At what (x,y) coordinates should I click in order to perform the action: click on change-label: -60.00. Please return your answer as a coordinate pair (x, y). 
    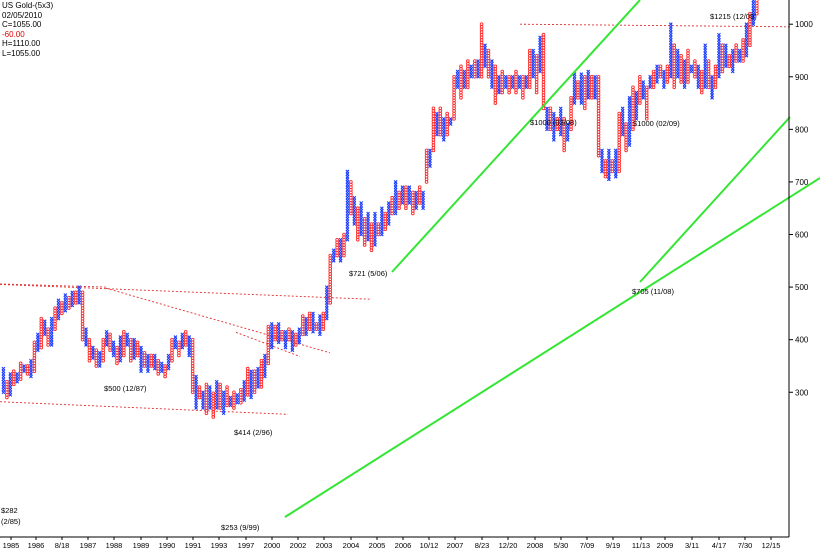
    Looking at the image, I should click on (13, 34).